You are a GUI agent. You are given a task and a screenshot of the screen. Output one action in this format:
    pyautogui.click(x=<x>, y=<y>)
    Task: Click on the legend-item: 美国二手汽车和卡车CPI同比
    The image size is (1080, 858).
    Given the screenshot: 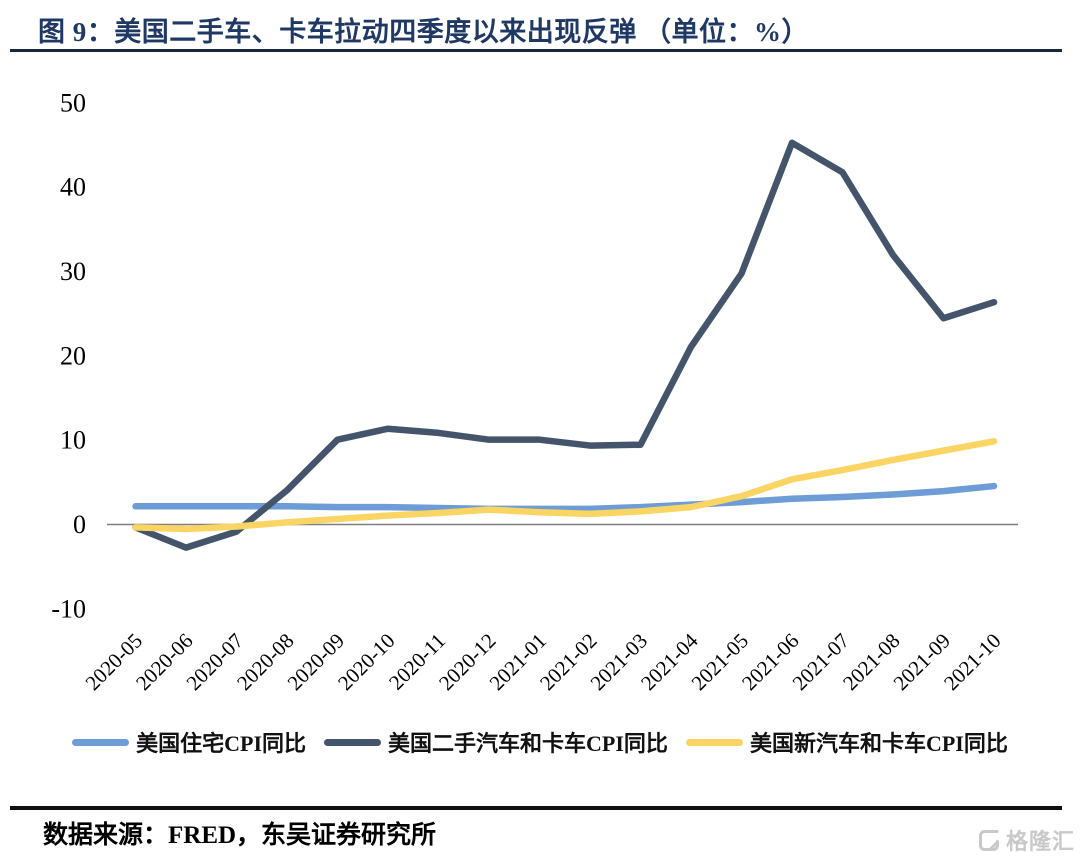 What is the action you would take?
    pyautogui.click(x=496, y=742)
    